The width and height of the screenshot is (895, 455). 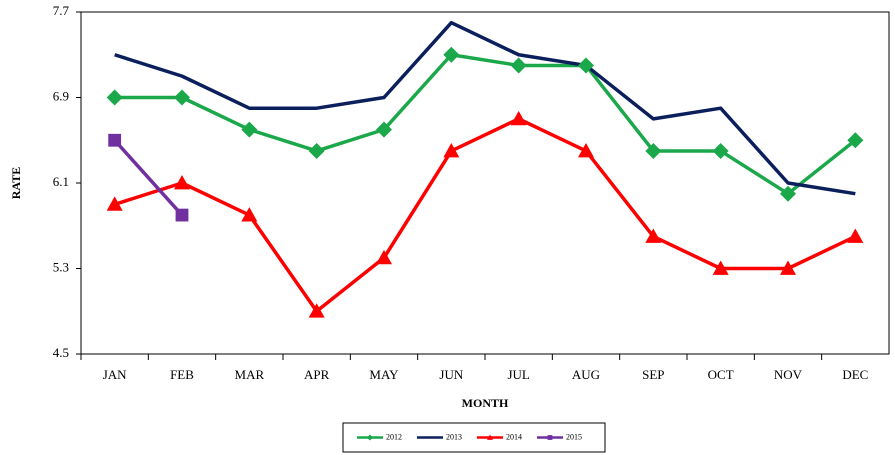 What do you see at coordinates (454, 436) in the screenshot?
I see `legend-label: 2013` at bounding box center [454, 436].